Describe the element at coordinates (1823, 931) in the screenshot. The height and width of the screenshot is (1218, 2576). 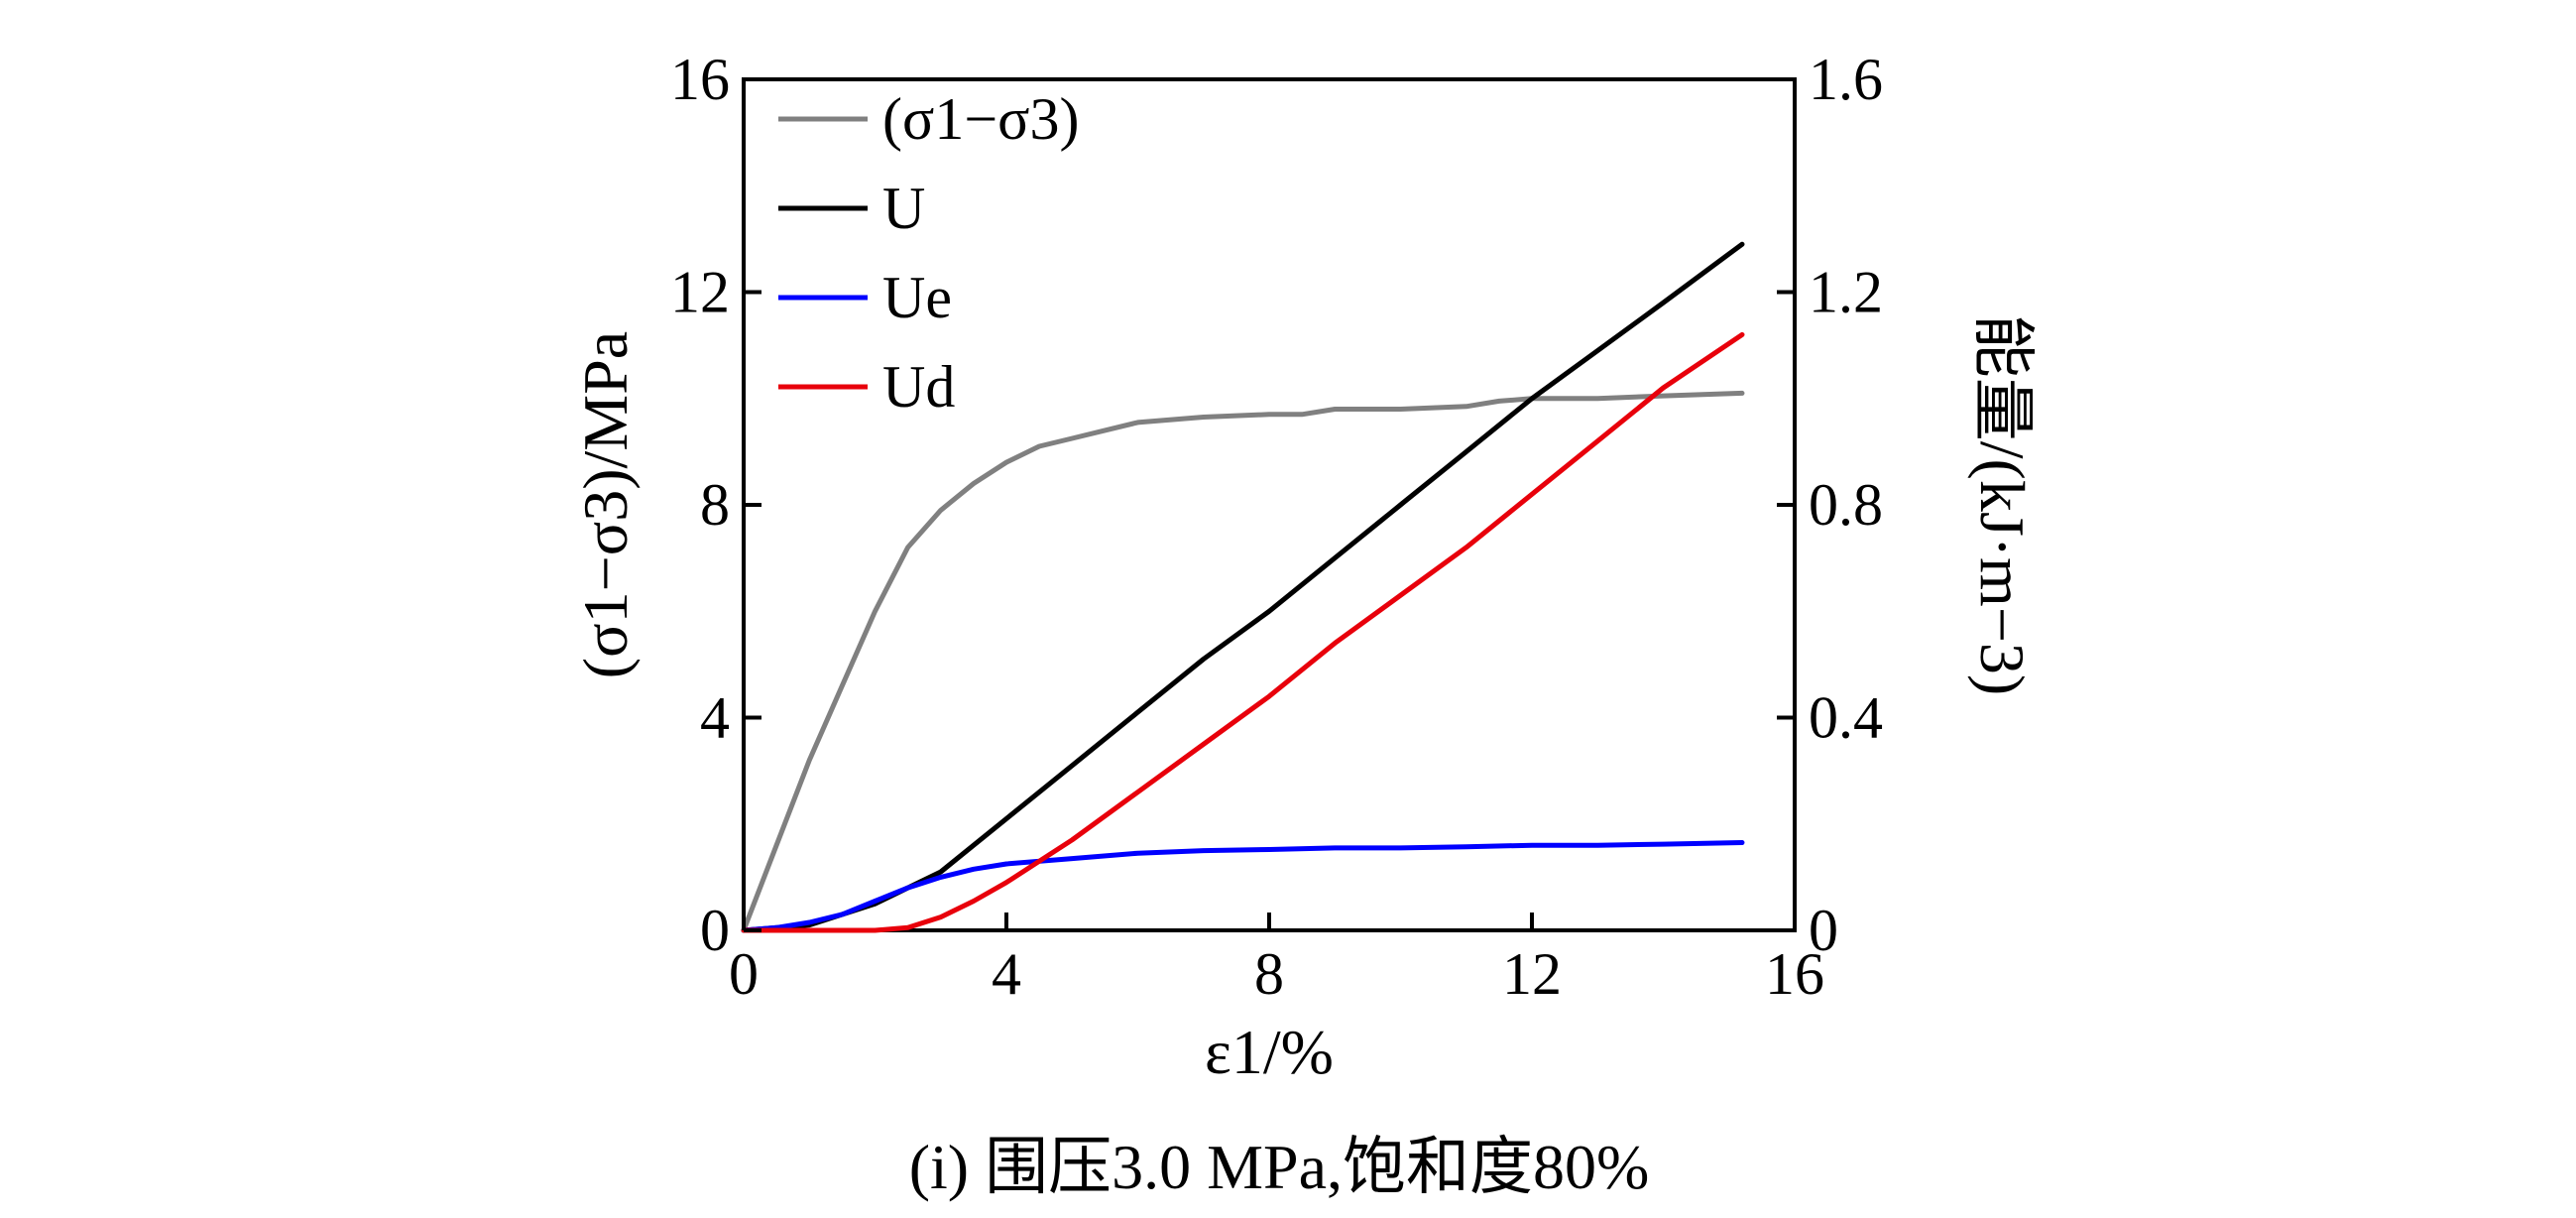
I see `y-right-tick-label: 0` at that location.